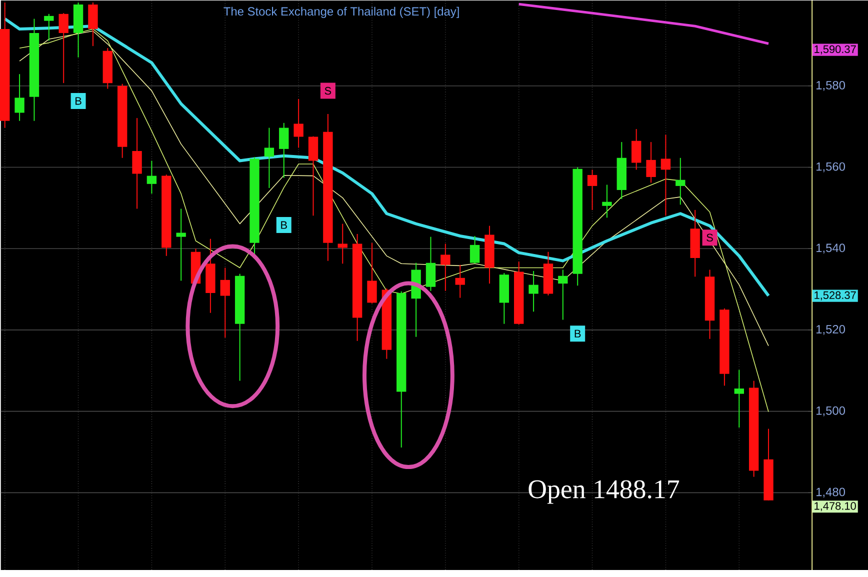 This screenshot has height=577, width=868. What do you see at coordinates (831, 86) in the screenshot?
I see `y-tick-label: 1,580` at bounding box center [831, 86].